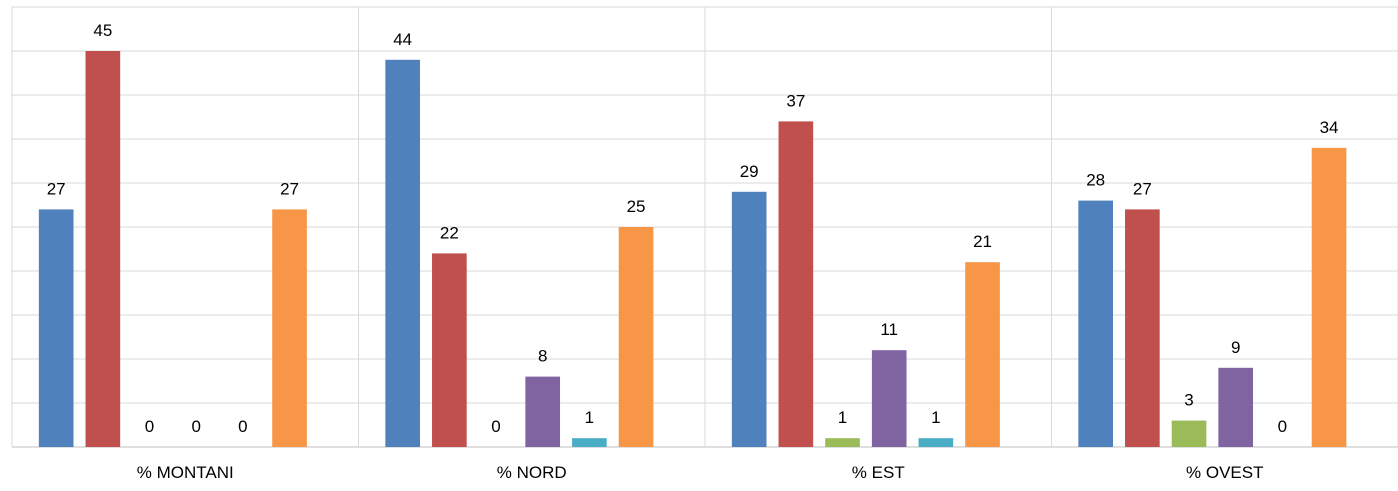 This screenshot has height=491, width=1398. I want to click on category-label: % NORD, so click(532, 472).